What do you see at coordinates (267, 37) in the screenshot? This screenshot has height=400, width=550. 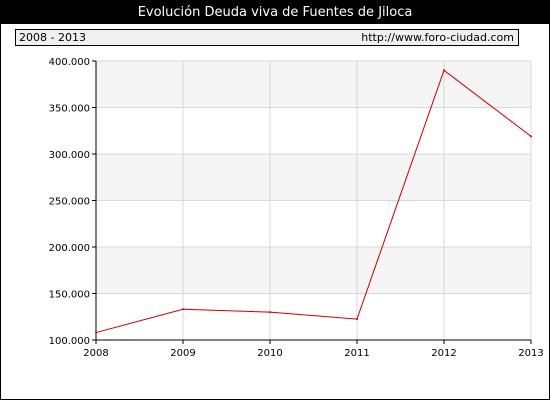 I see `info-bar: 2008 - 2013 http://www.foro-ciudad.com` at bounding box center [267, 37].